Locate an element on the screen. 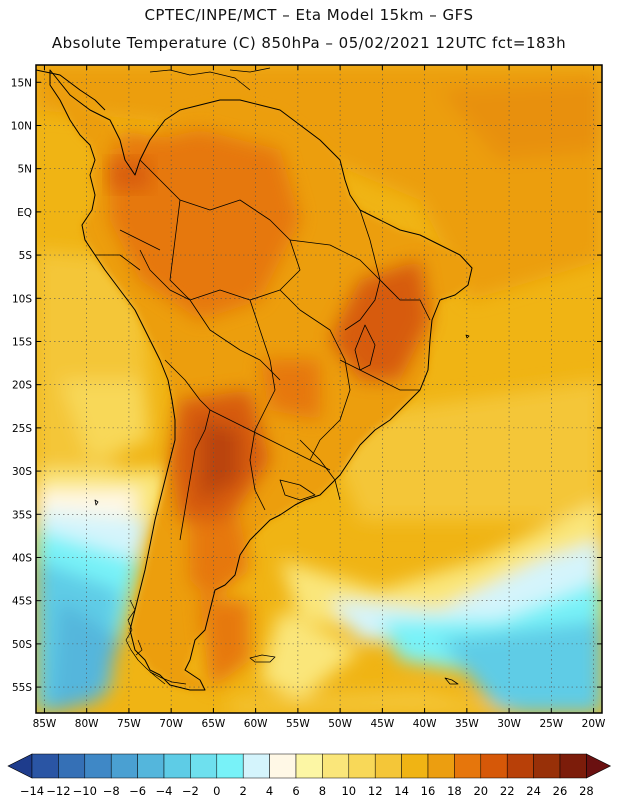  colorbar-label: −4 is located at coordinates (164, 791).